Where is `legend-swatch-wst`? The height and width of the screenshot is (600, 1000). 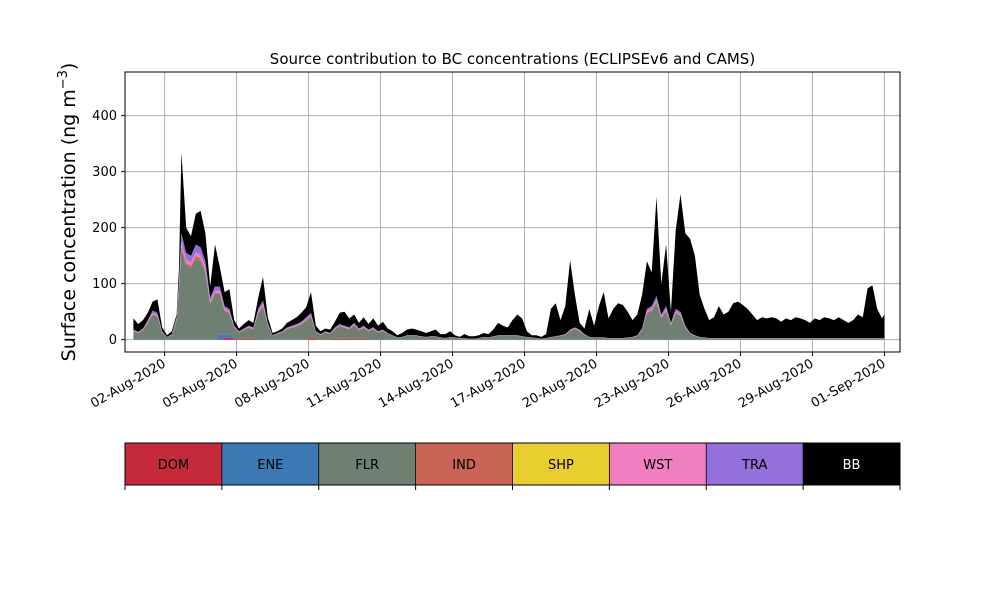 legend-swatch-wst is located at coordinates (658, 464).